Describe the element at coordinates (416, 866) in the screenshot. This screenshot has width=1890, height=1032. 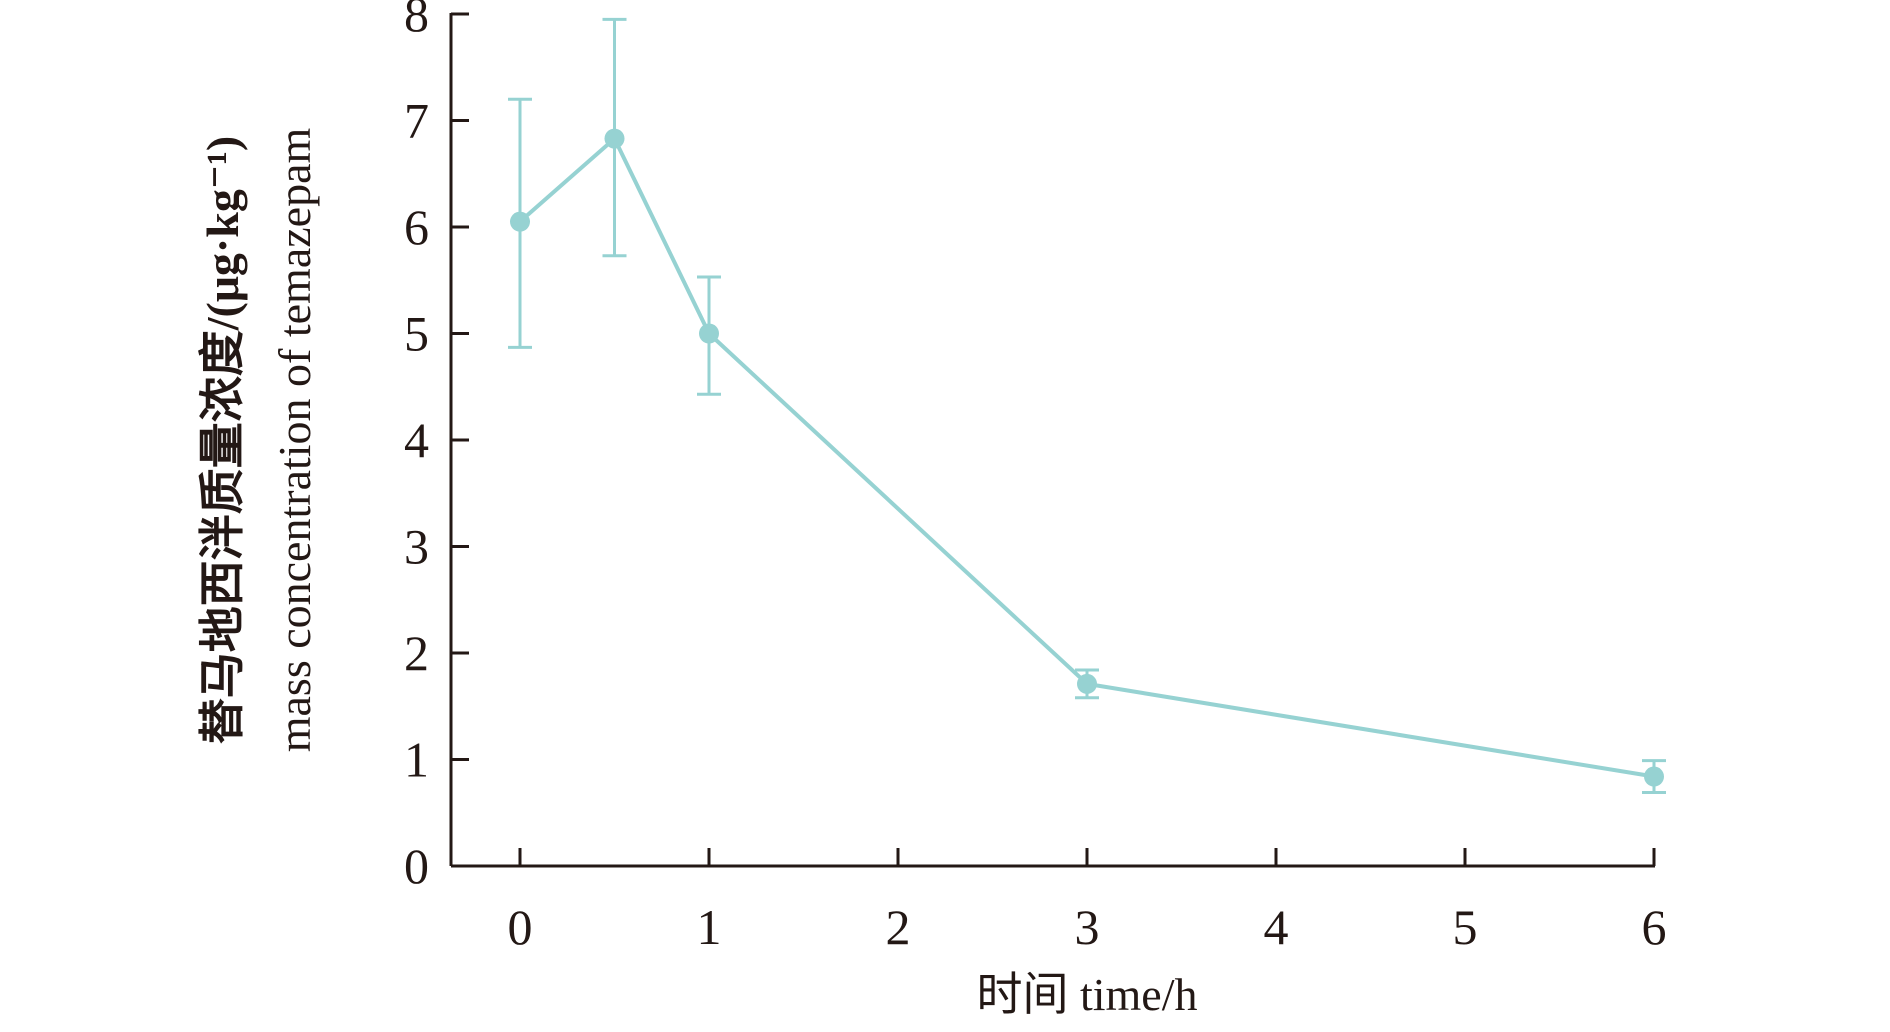
I see `y-tick-label: 0` at that location.